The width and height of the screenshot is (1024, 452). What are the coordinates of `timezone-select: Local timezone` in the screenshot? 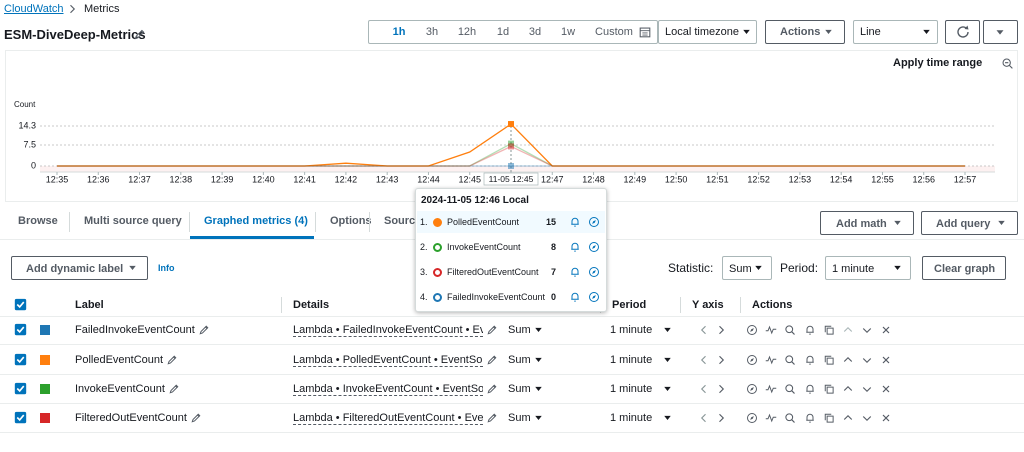 It's located at (707, 32).